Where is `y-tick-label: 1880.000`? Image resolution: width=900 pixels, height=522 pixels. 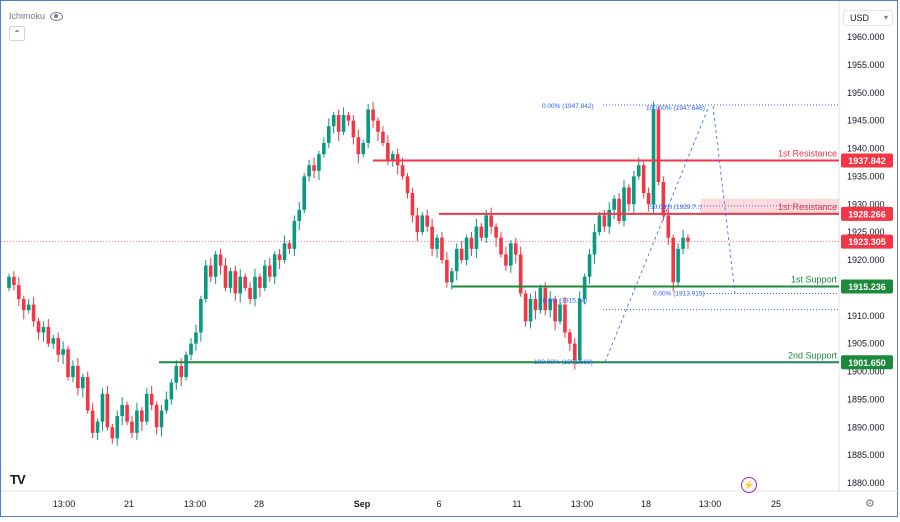 y-tick-label: 1880.000 is located at coordinates (866, 483).